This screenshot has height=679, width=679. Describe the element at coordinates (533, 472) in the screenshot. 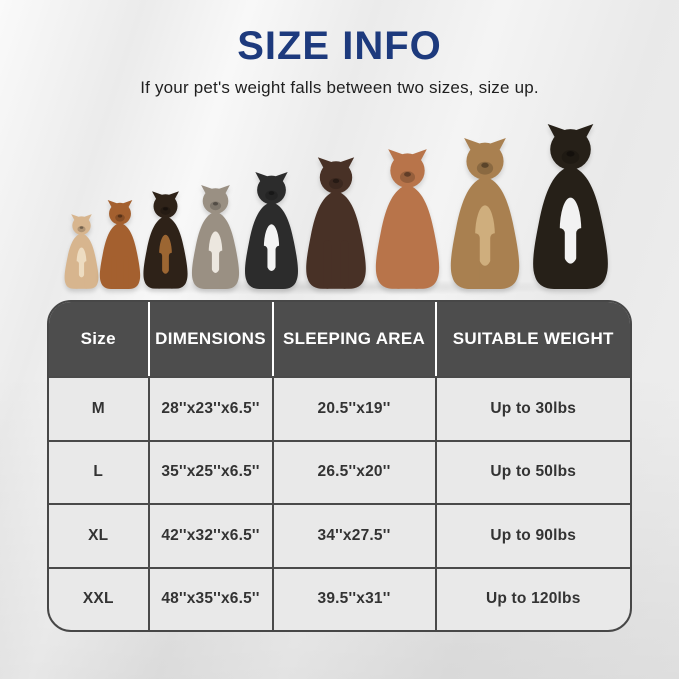

I see `suitable-weight-cell: Up to 50lbs` at that location.